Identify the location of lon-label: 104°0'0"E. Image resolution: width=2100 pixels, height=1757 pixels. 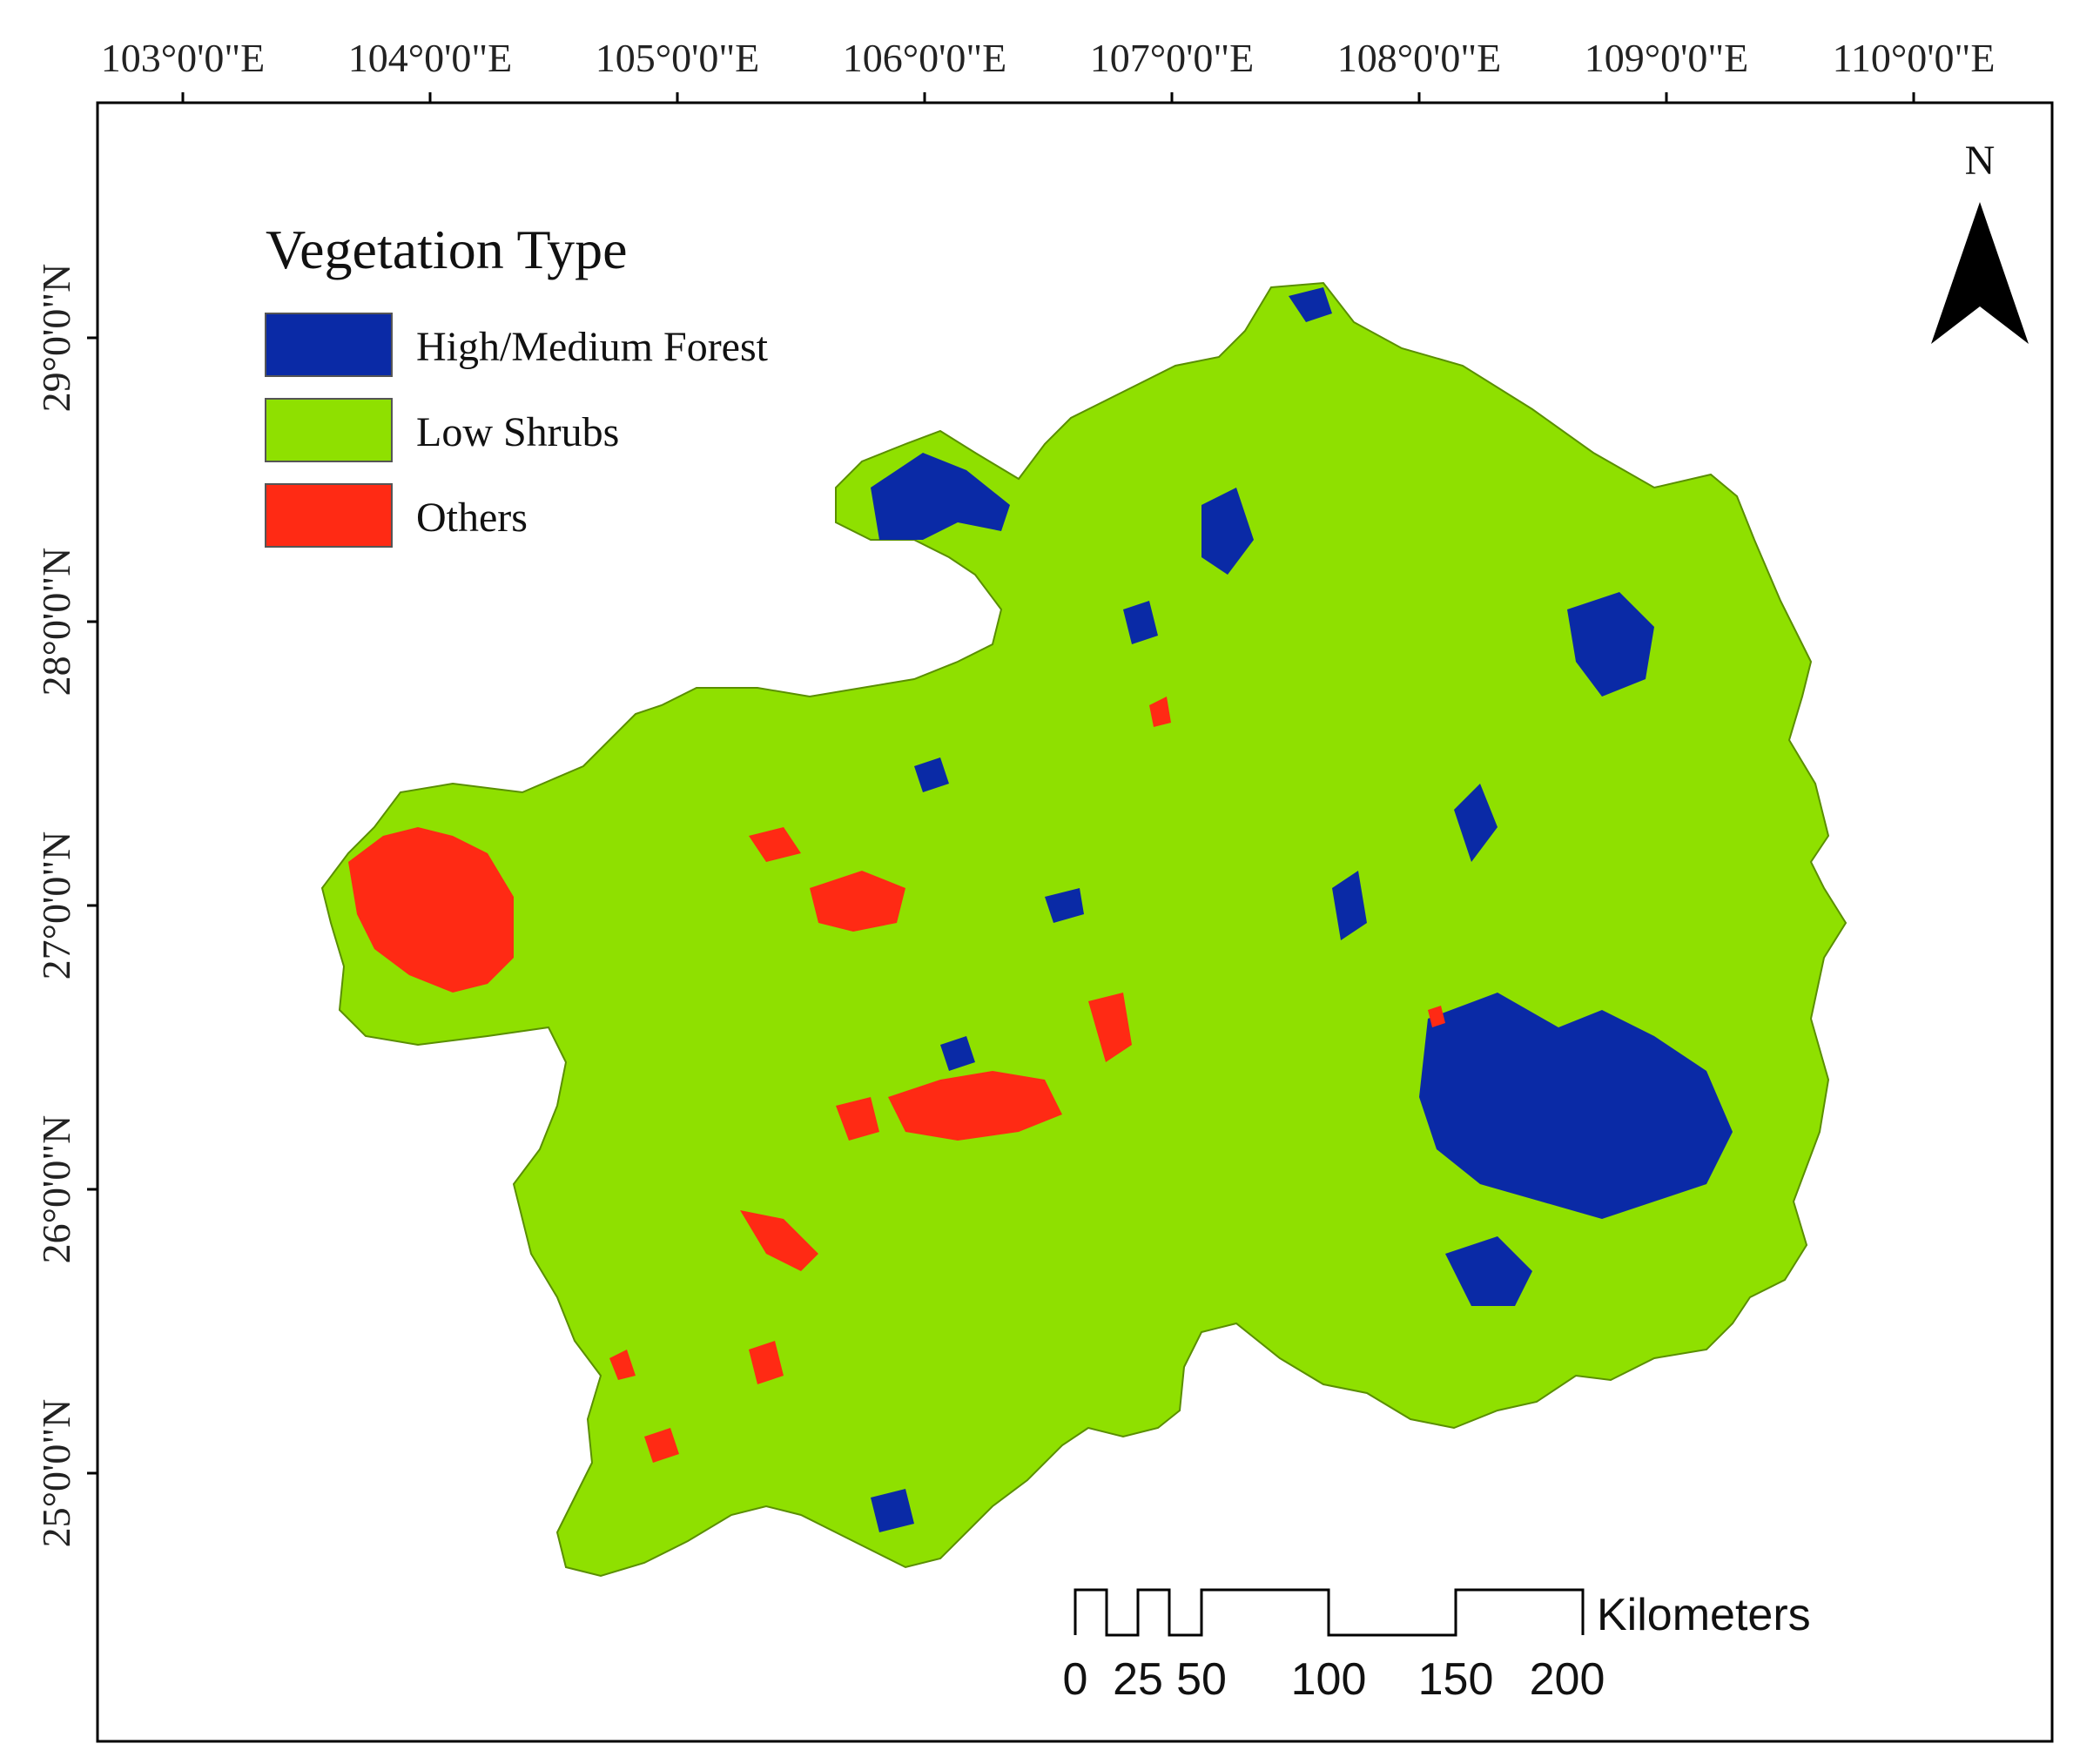
(430, 58).